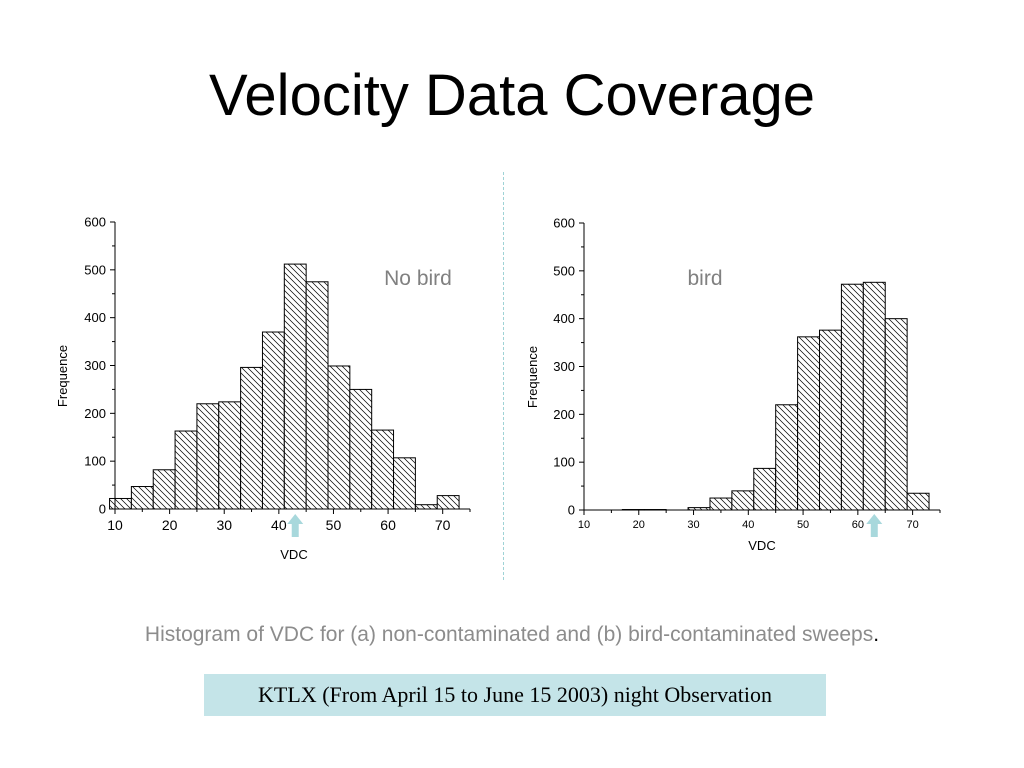 The image size is (1024, 768). Describe the element at coordinates (512, 95) in the screenshot. I see `slide-title: Velocity Data Coverage` at that location.